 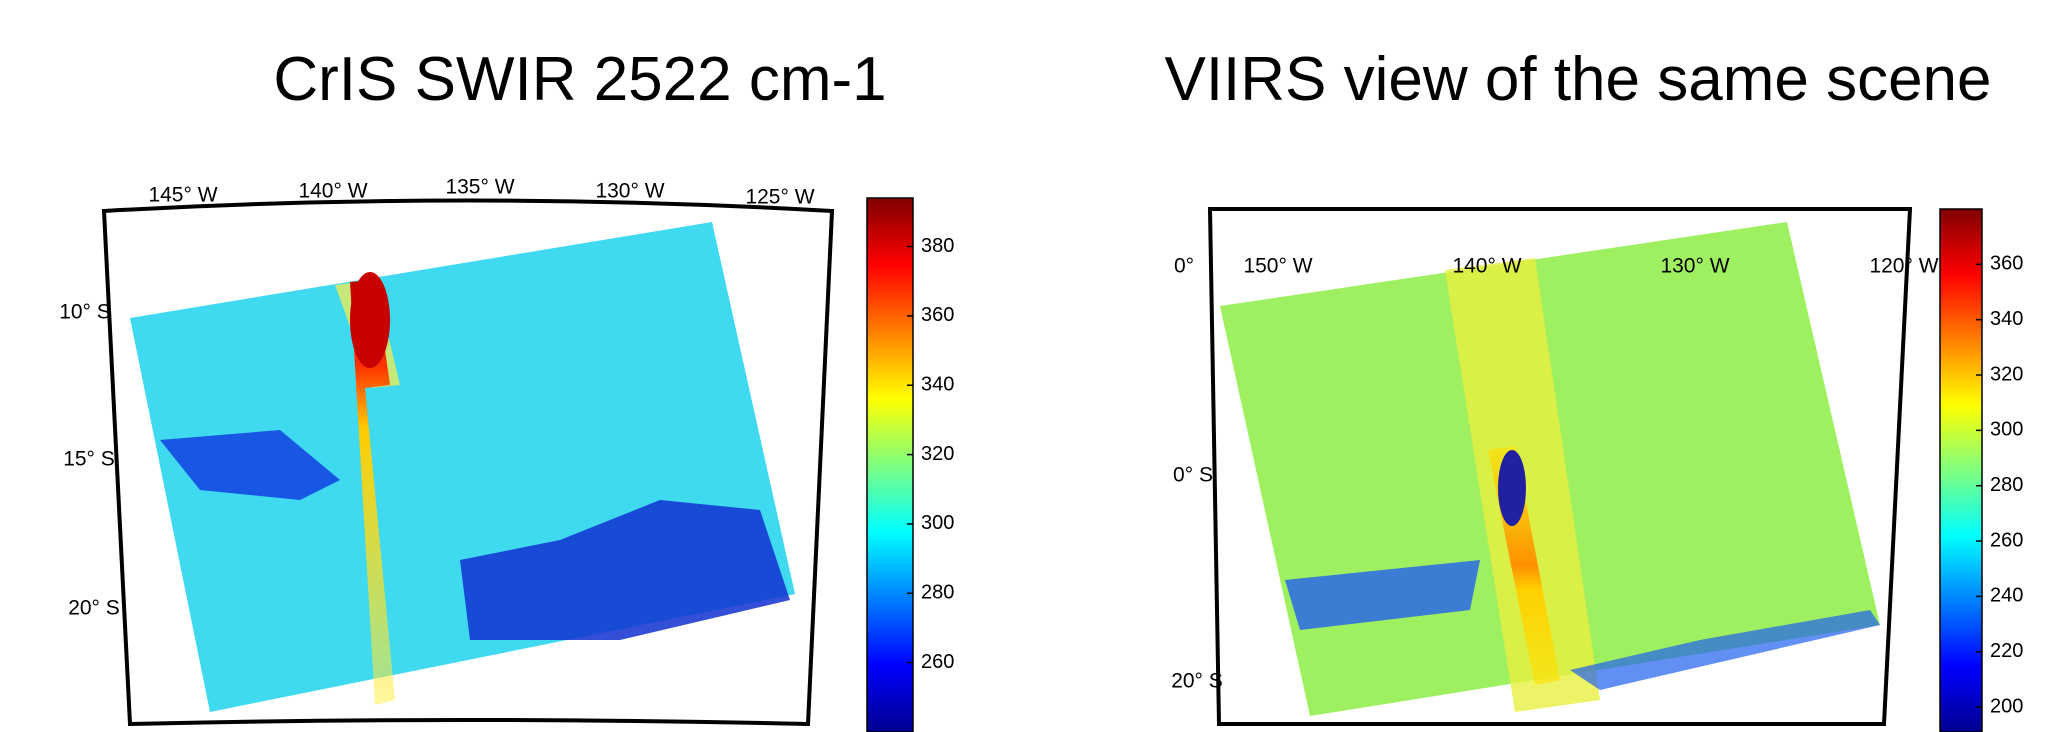 I want to click on lon-label: 145° W, so click(x=182, y=195).